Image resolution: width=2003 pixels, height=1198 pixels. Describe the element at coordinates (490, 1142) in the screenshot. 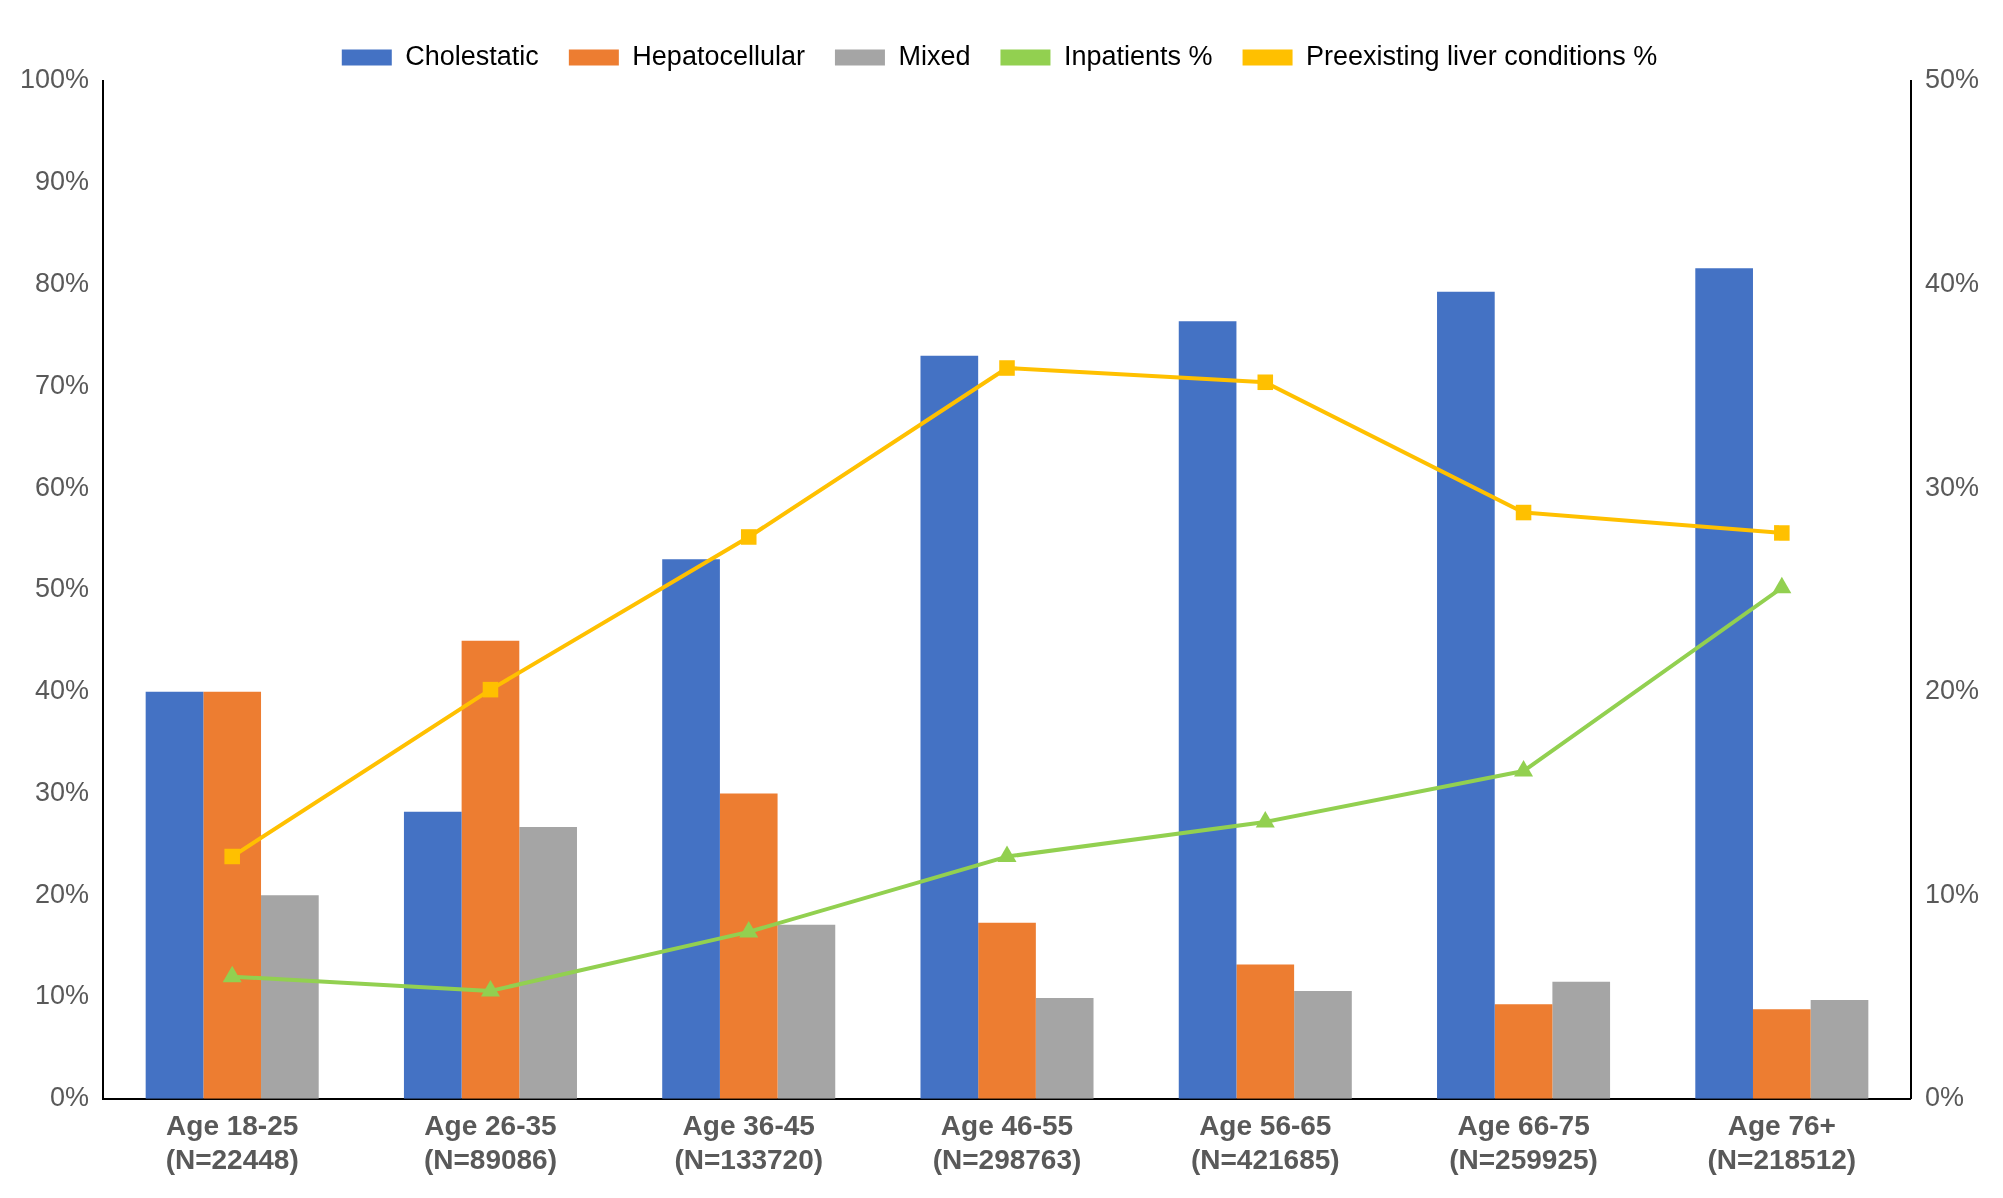

I see `x-tick-label: Age 26-35 (N=89086)` at that location.